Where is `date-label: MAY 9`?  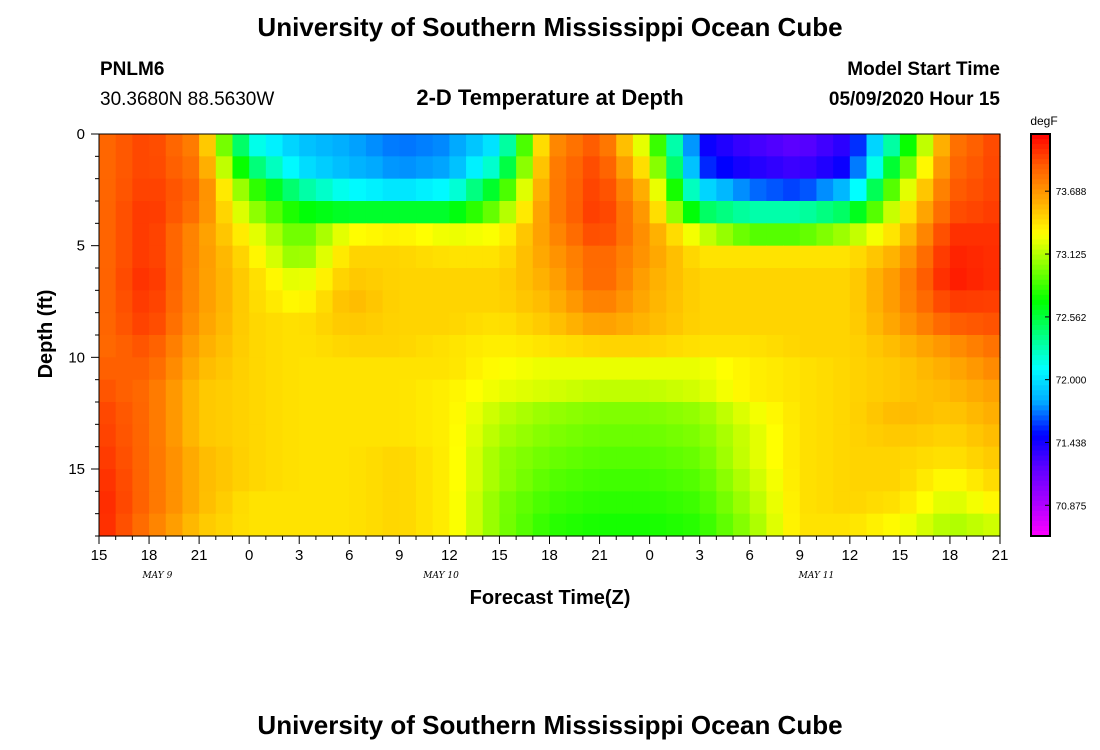 date-label: MAY 9 is located at coordinates (156, 576).